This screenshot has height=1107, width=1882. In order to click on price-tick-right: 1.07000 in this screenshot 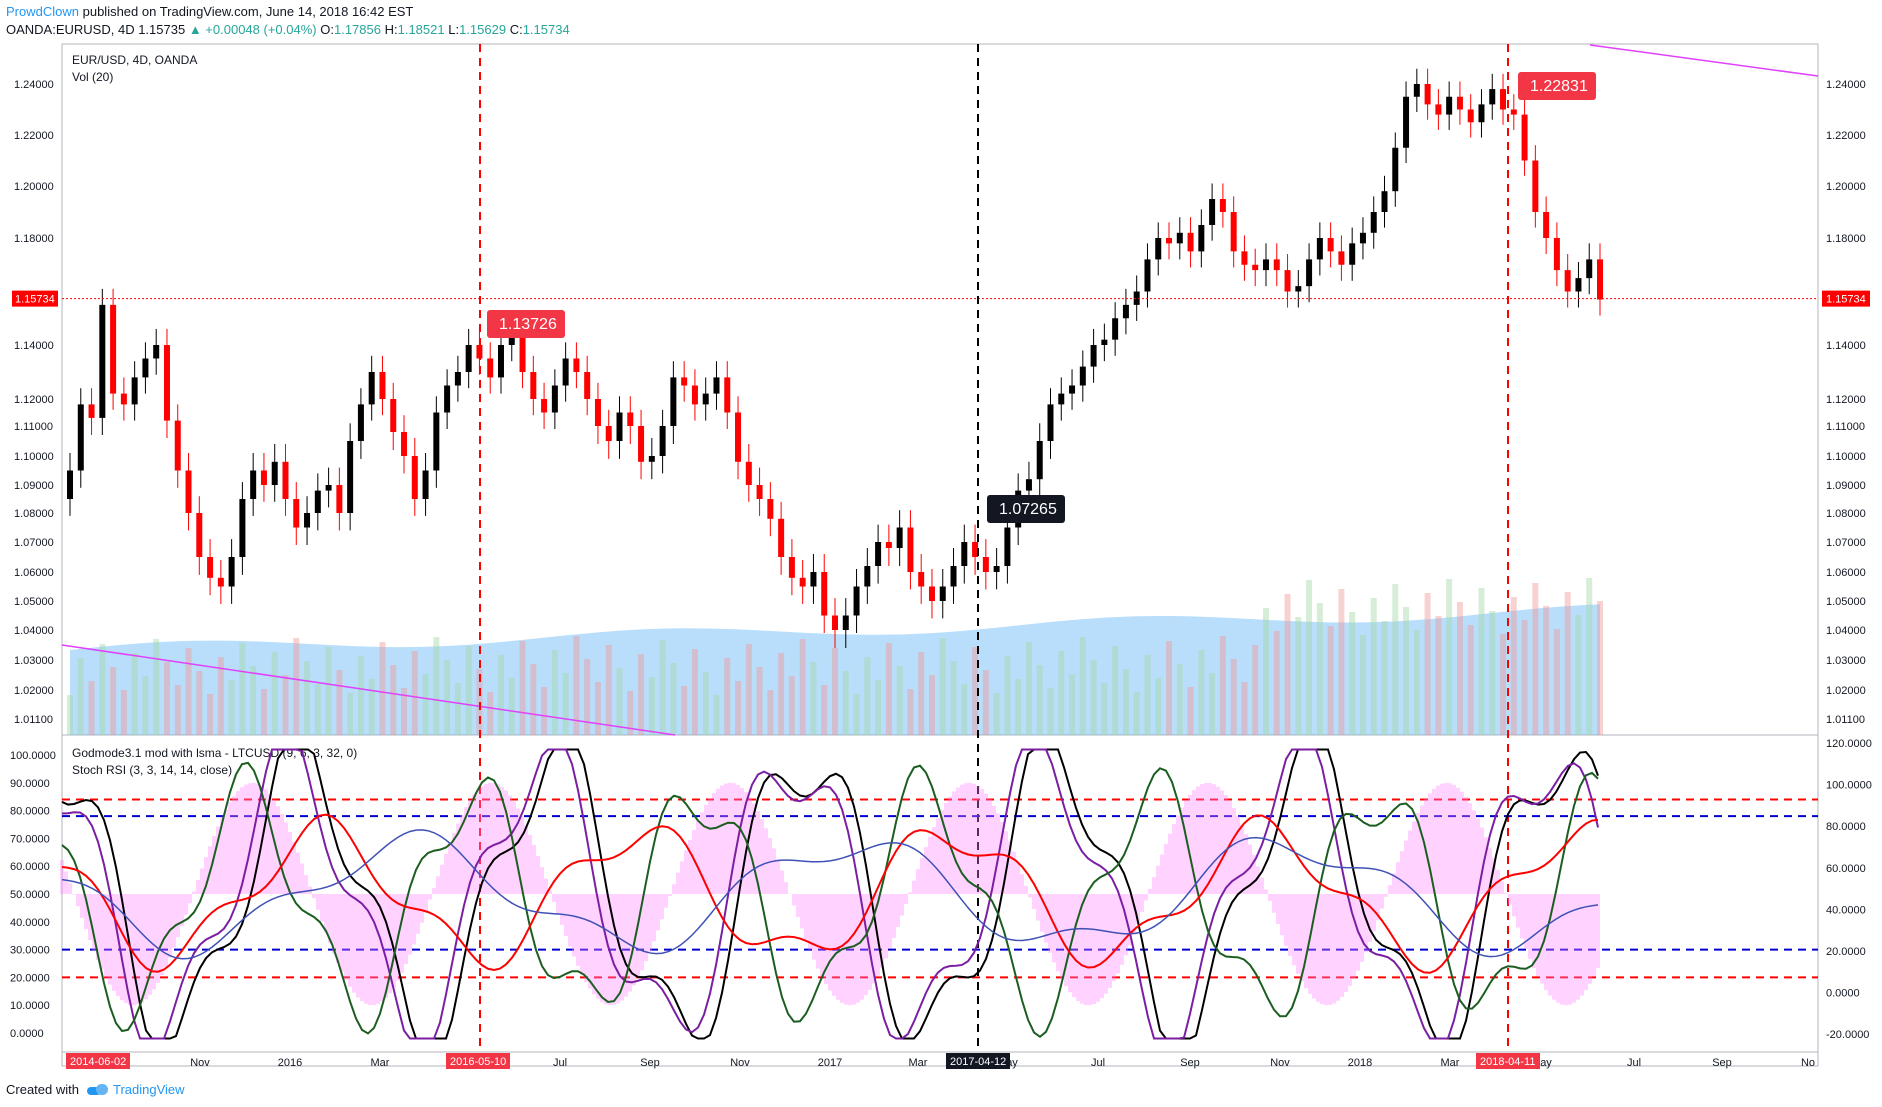, I will do `click(1846, 543)`.